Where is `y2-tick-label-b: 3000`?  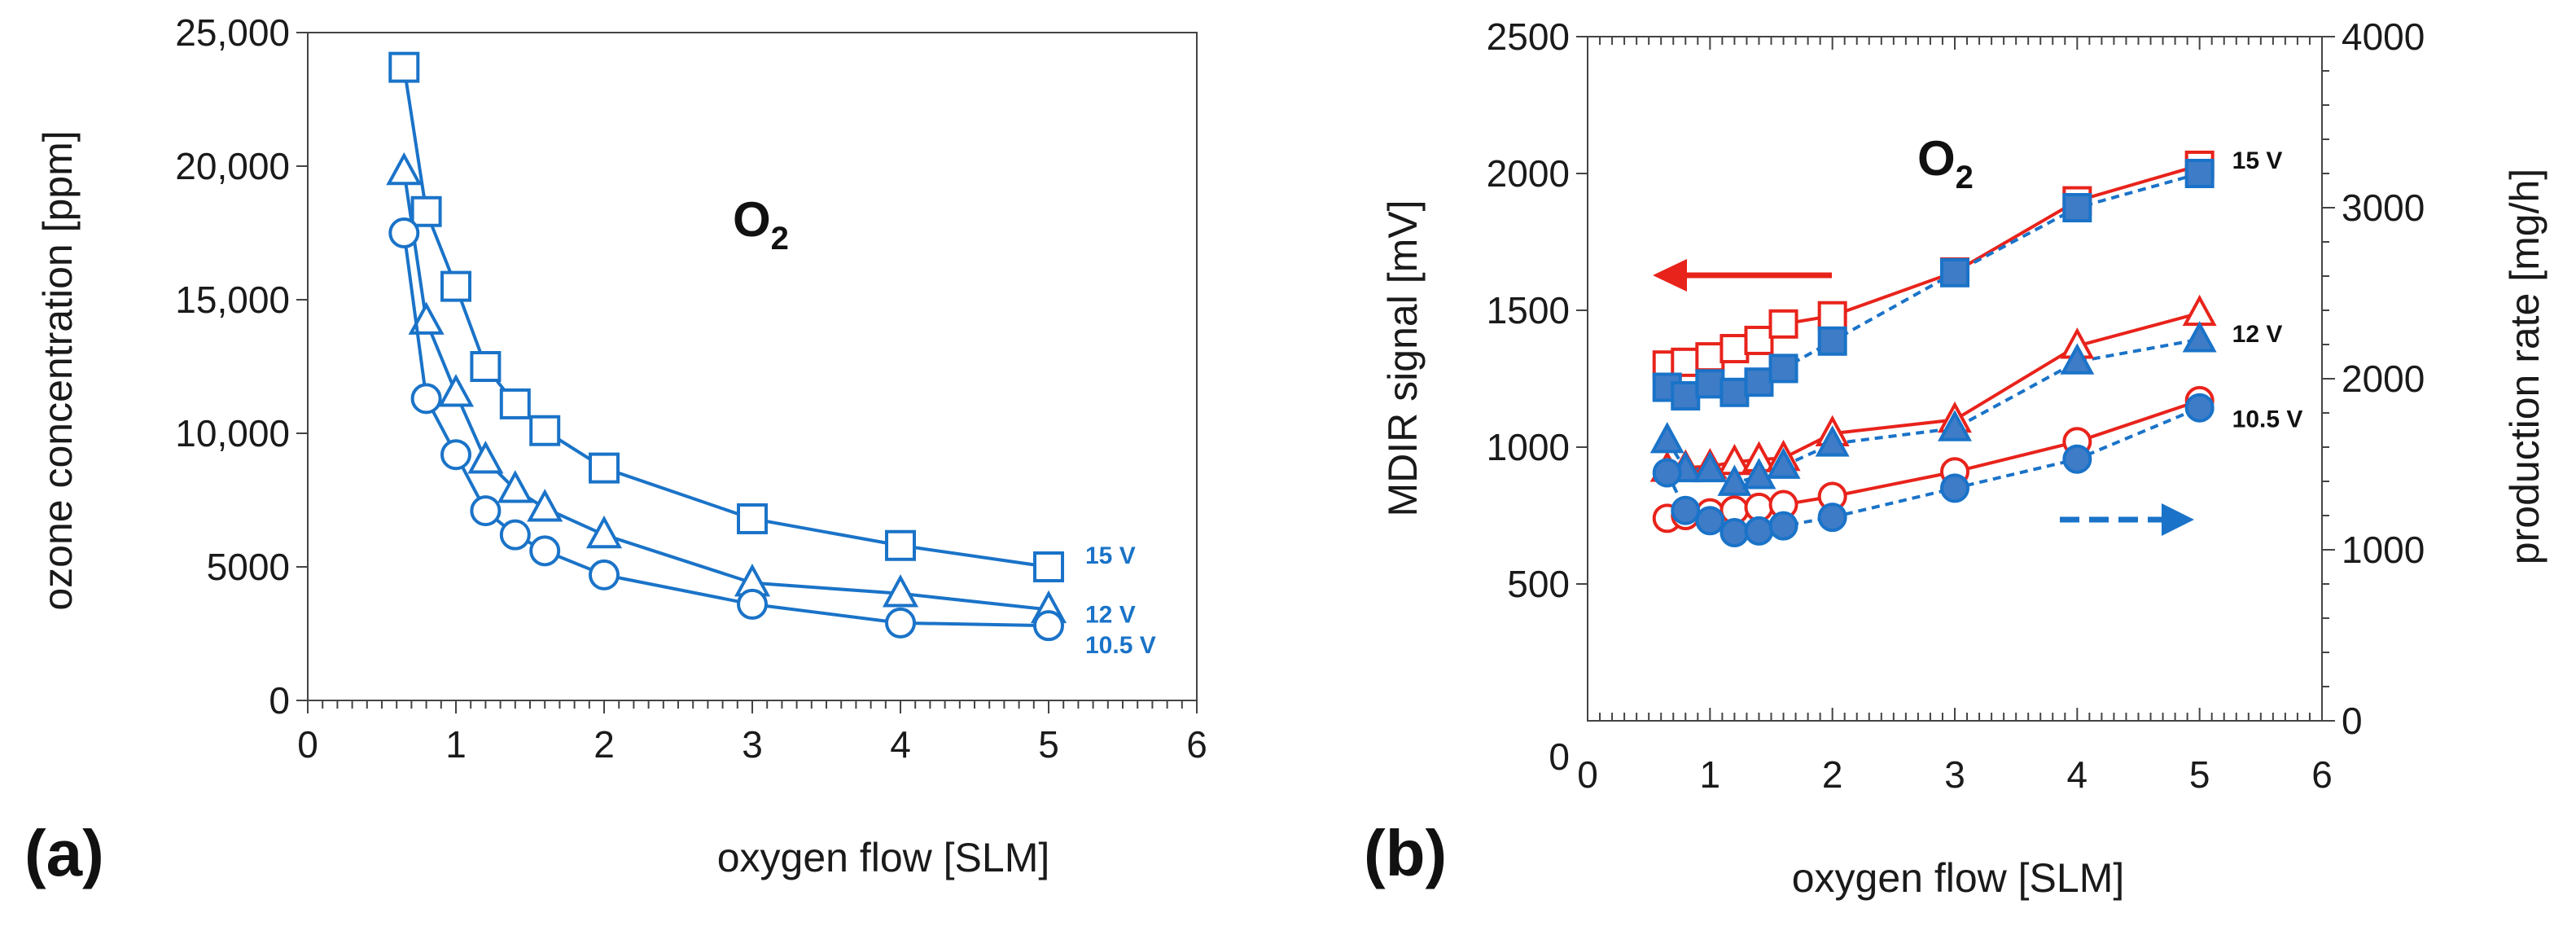
y2-tick-label-b: 3000 is located at coordinates (2383, 208).